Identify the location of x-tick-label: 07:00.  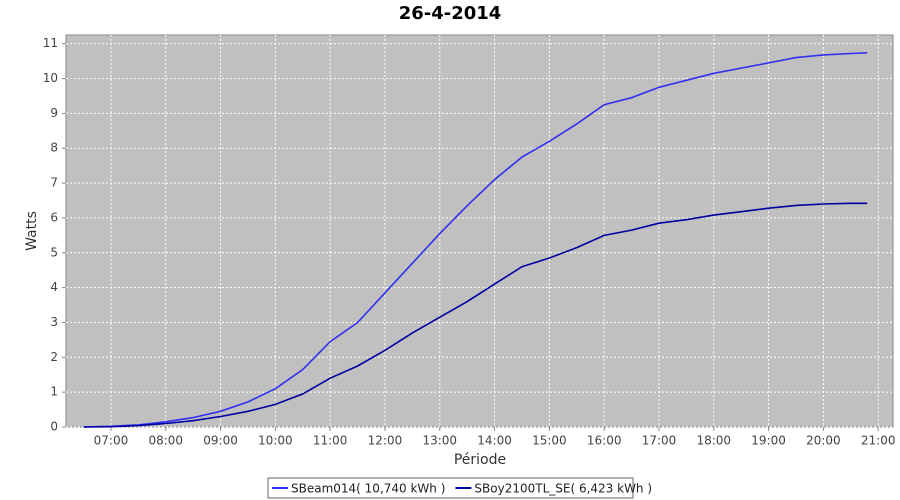
(111, 441).